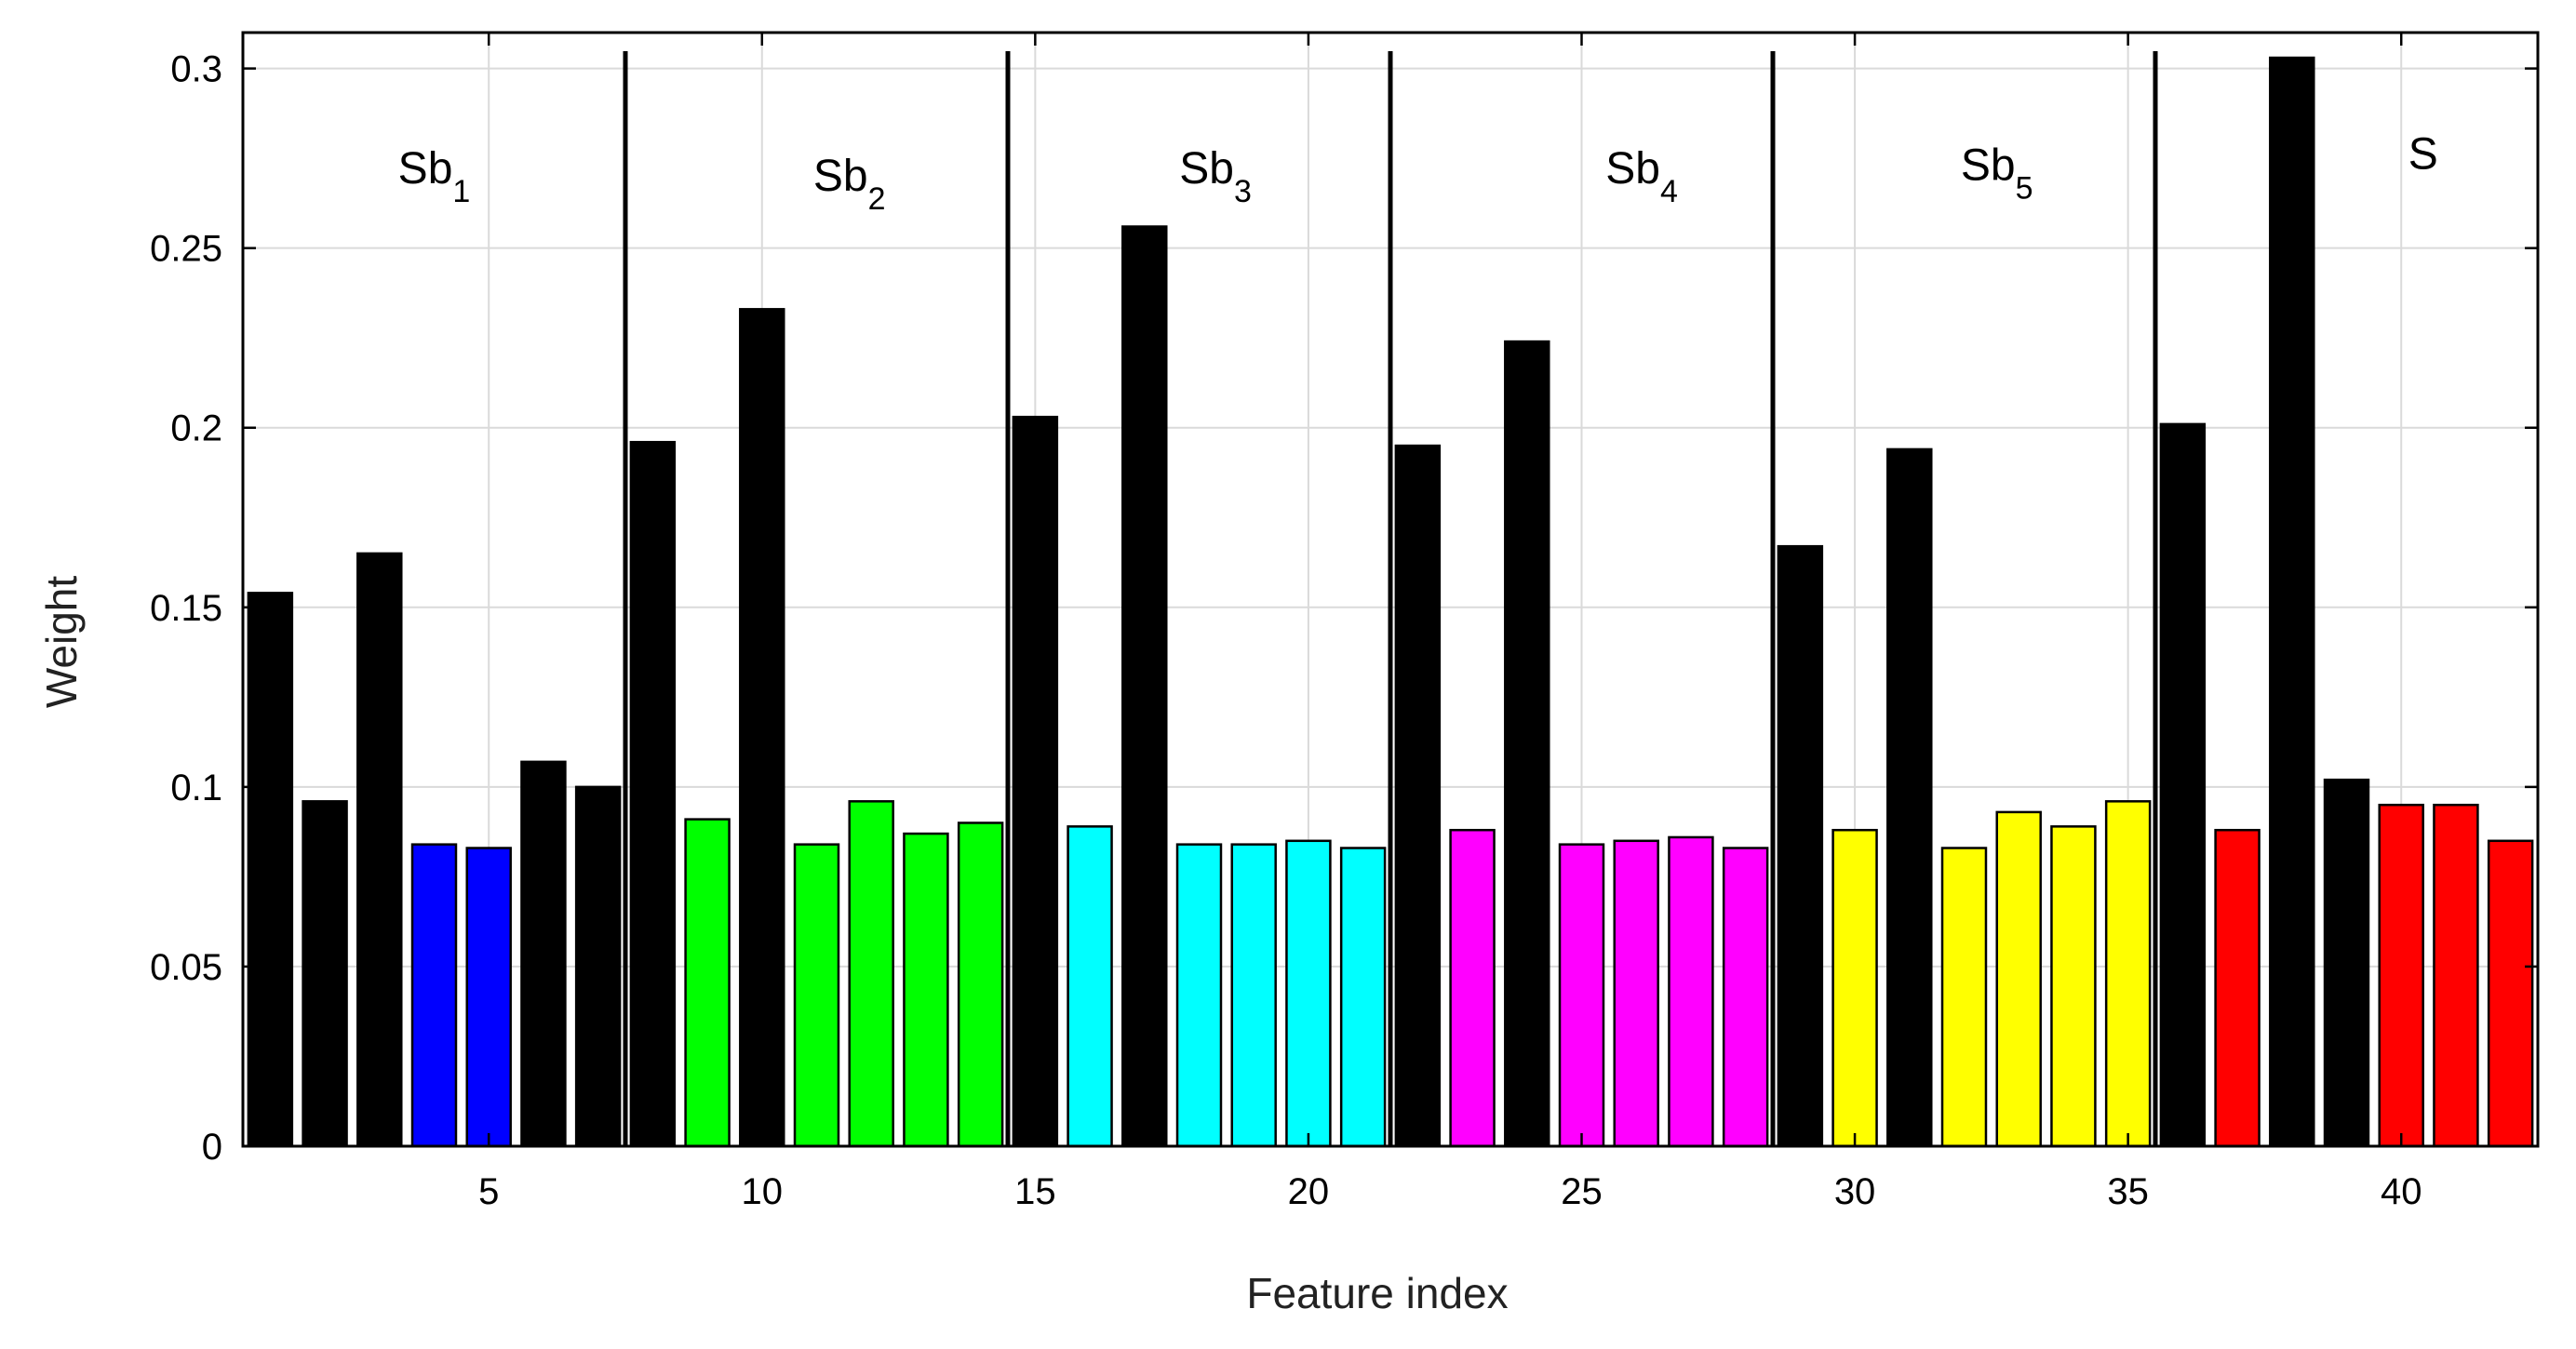  I want to click on x-tick-label: 30, so click(1855, 1191).